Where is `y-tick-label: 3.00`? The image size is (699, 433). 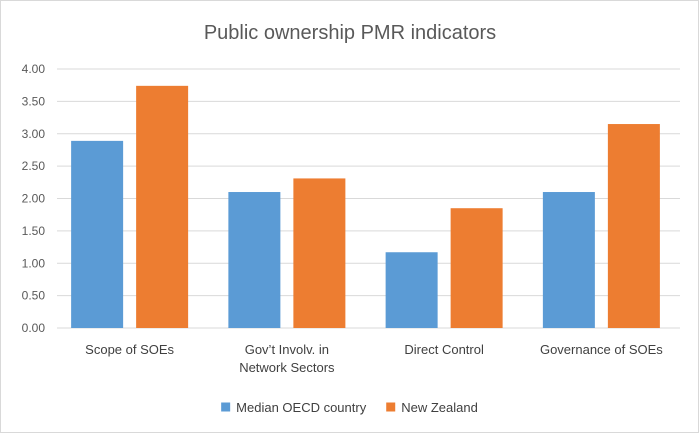
y-tick-label: 3.00 is located at coordinates (34, 134).